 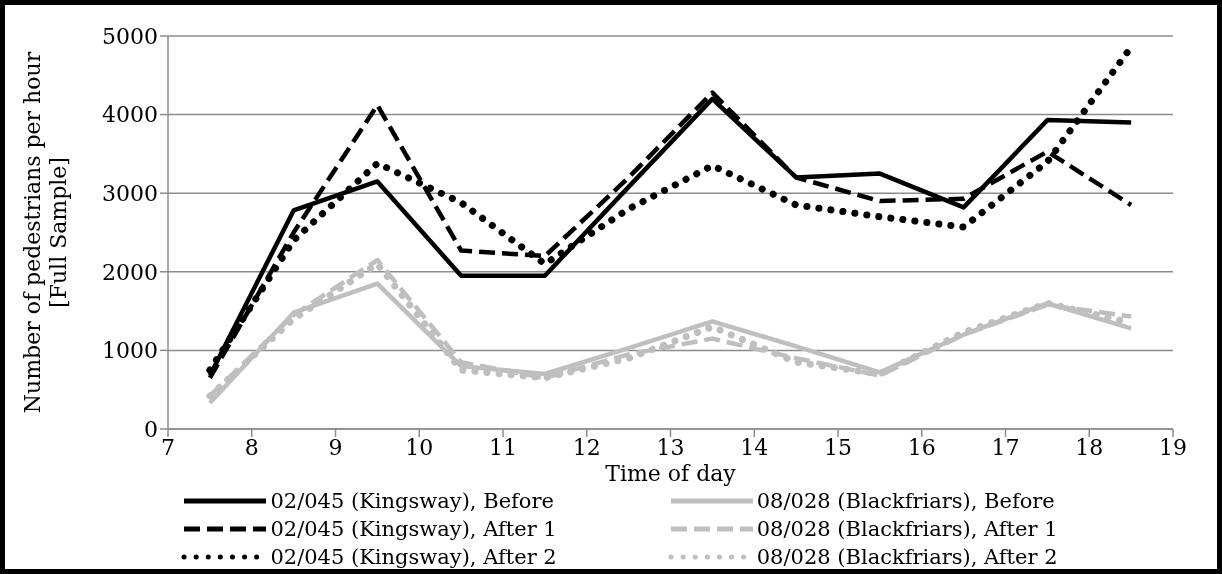 I want to click on x-tick-label: 17, so click(x=1005, y=447).